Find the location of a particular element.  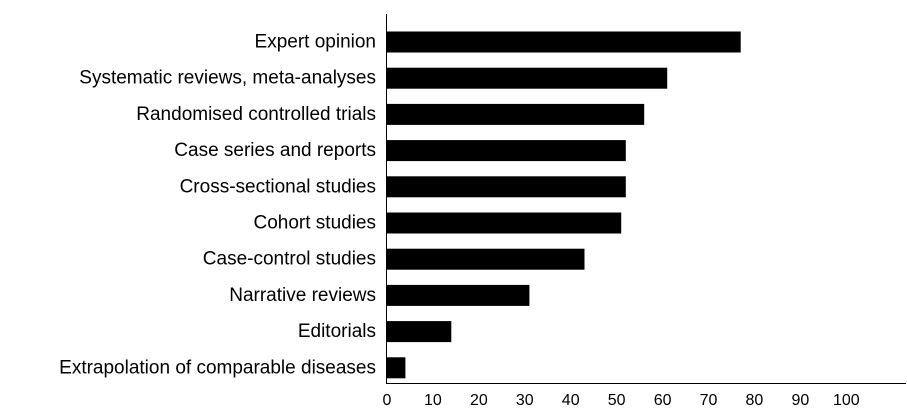

x-tick-label: 30 is located at coordinates (525, 400).